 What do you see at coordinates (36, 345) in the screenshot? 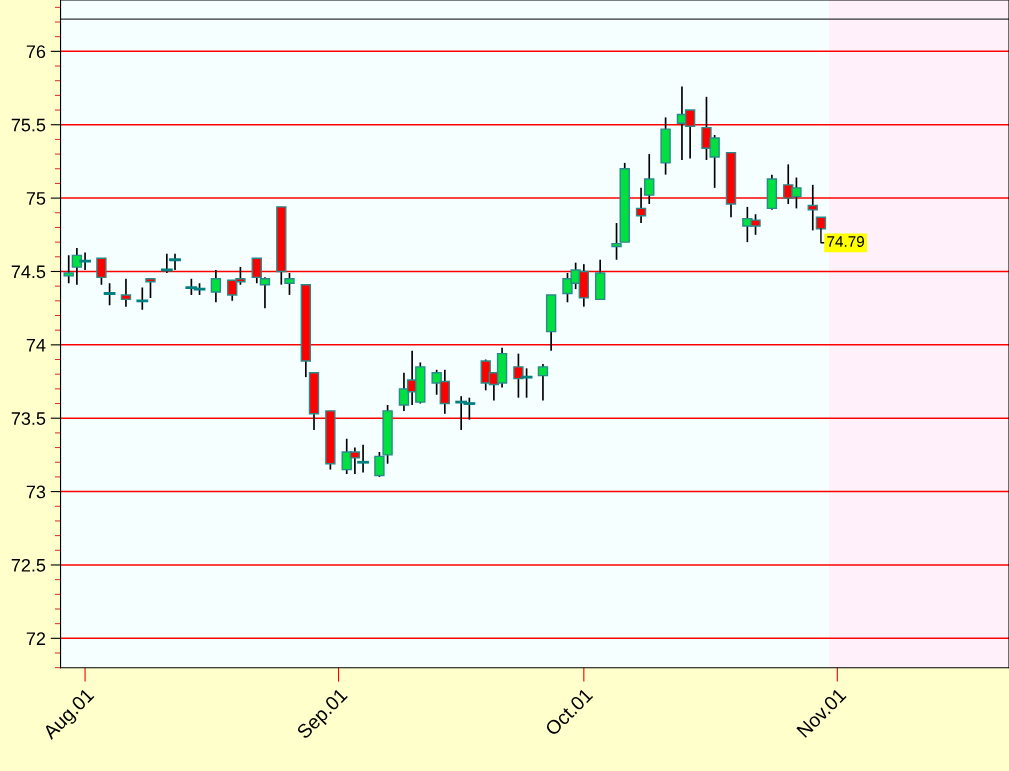
I see `y-tick-label: 74` at bounding box center [36, 345].